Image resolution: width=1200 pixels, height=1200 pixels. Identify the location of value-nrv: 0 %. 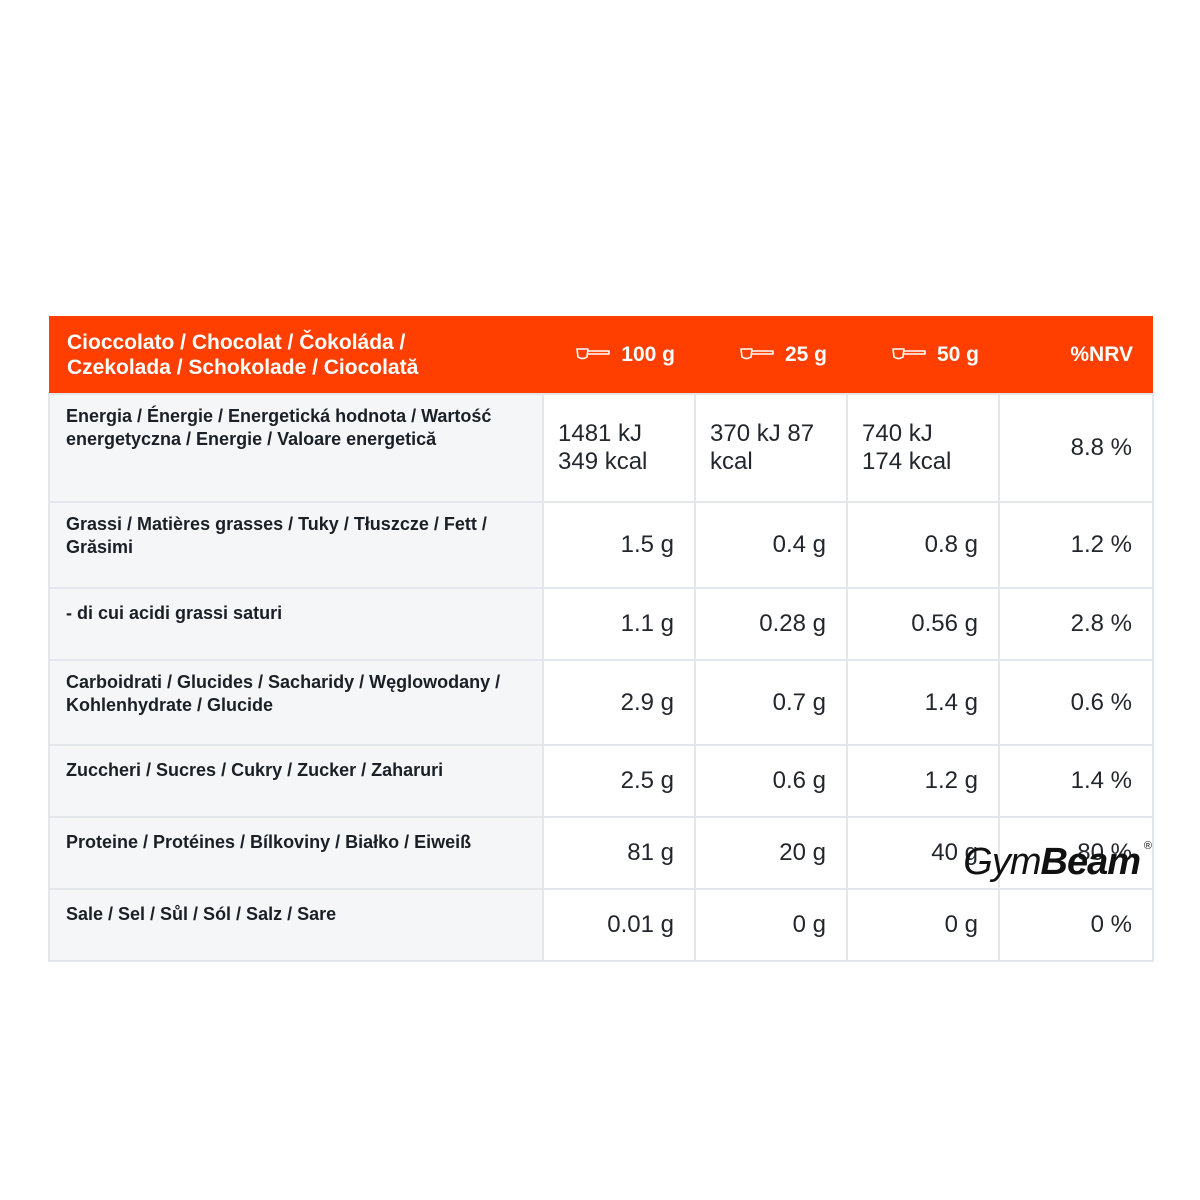
(1076, 925).